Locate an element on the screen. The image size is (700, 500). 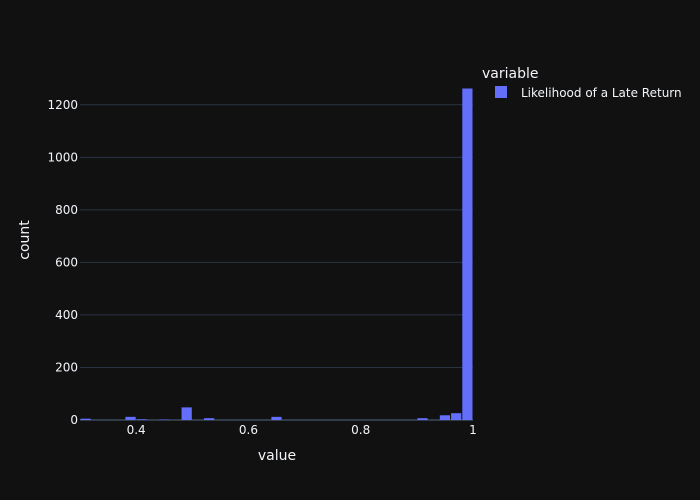
x-tick-label: 0.8 is located at coordinates (360, 430).